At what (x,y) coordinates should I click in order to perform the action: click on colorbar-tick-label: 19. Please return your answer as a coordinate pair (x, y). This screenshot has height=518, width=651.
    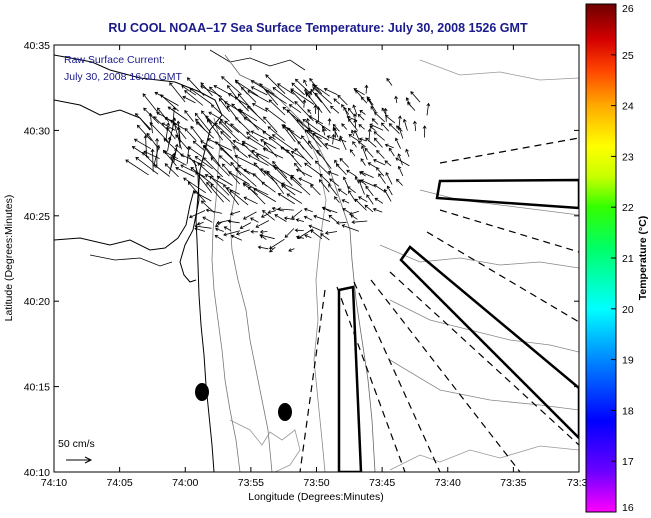
    Looking at the image, I should click on (628, 361).